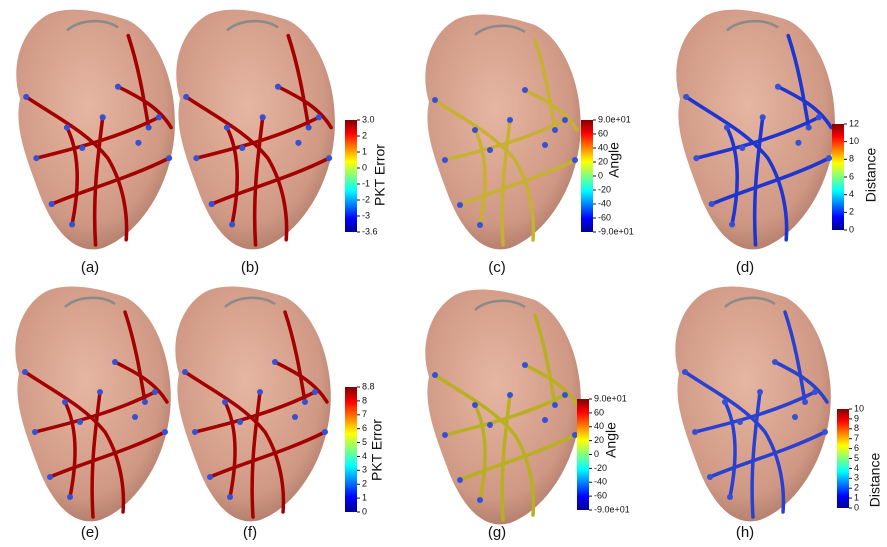  I want to click on colorbar-tick-label: -2, so click(366, 199).